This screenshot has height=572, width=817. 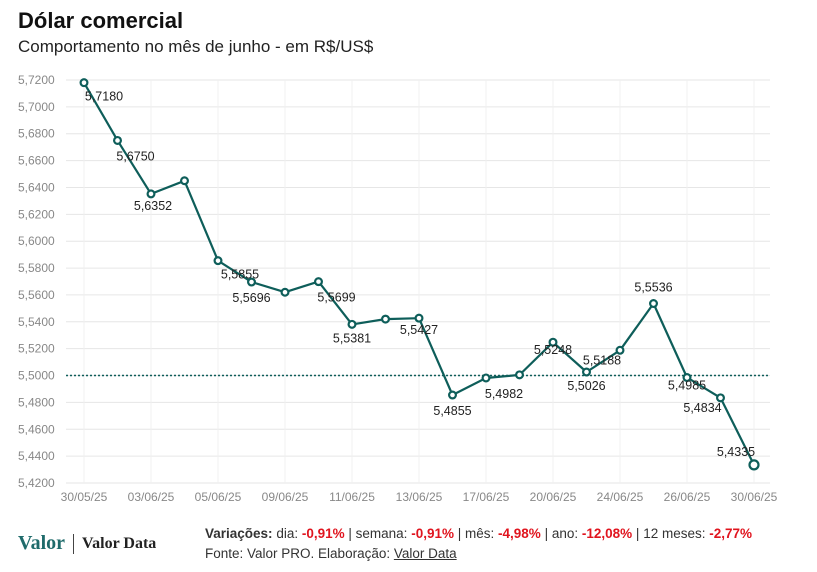 I want to click on data-label: 5,4335, so click(x=736, y=452).